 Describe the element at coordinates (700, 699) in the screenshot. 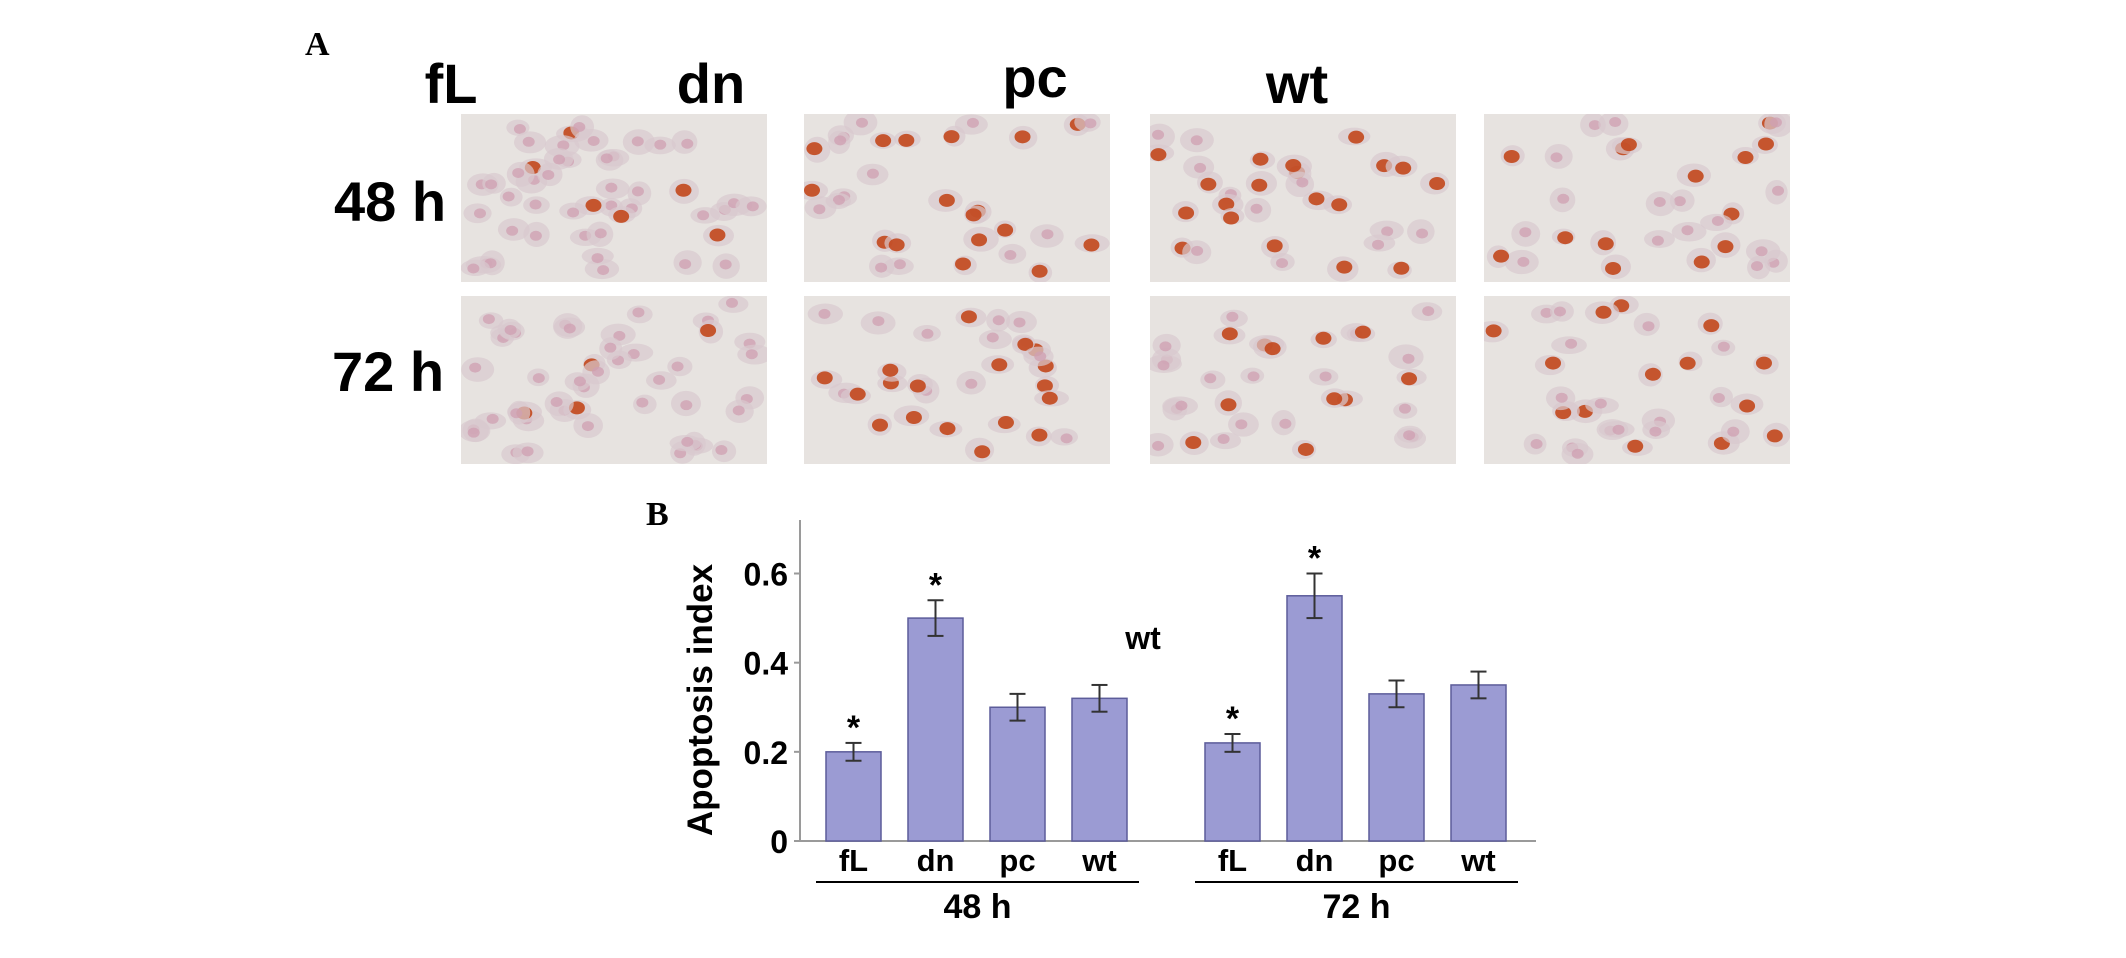

I see `y-axis-title: Apoptosis index` at that location.